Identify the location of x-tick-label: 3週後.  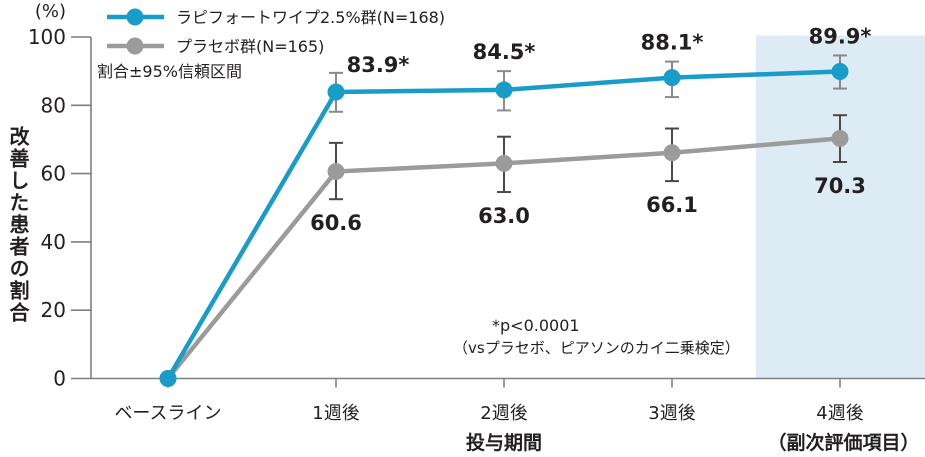
(671, 413).